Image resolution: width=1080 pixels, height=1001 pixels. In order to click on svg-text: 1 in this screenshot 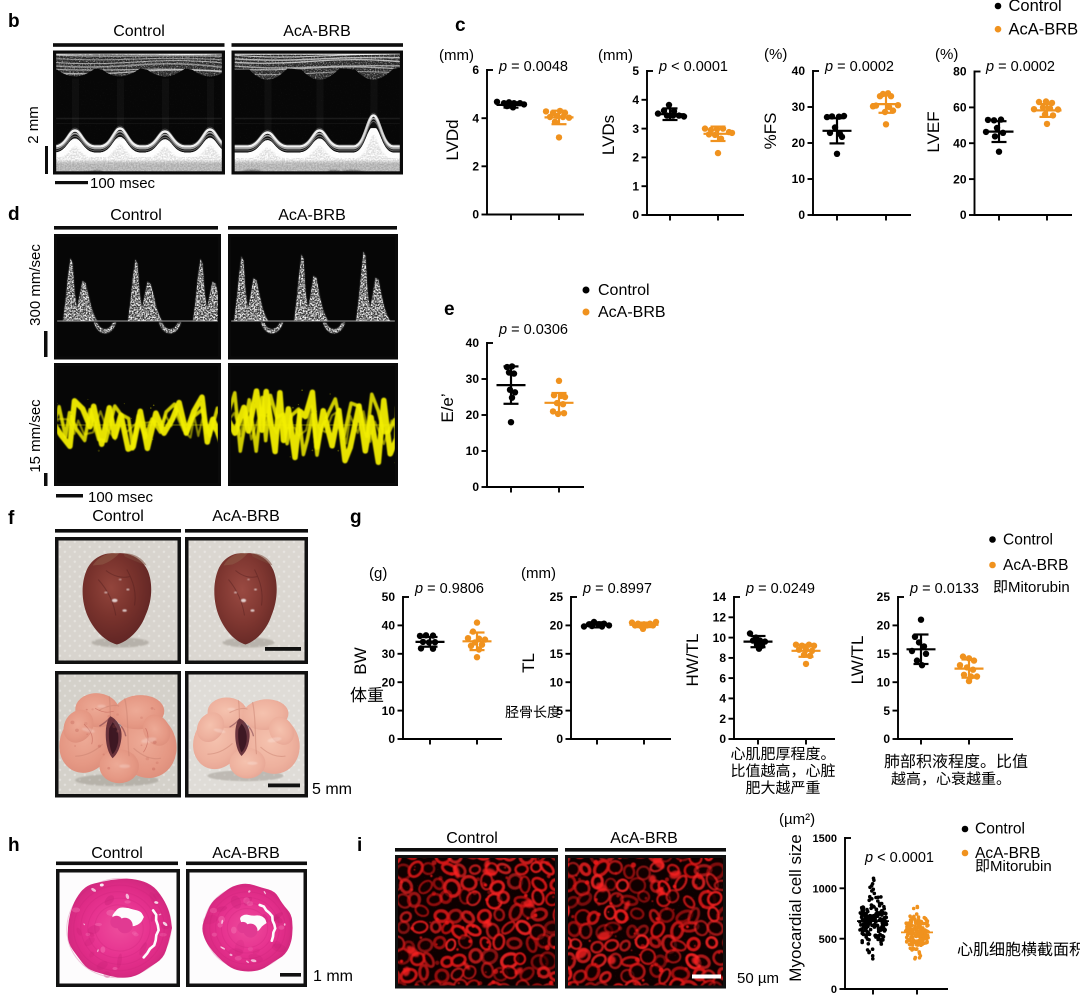, I will do `click(635, 186)`.